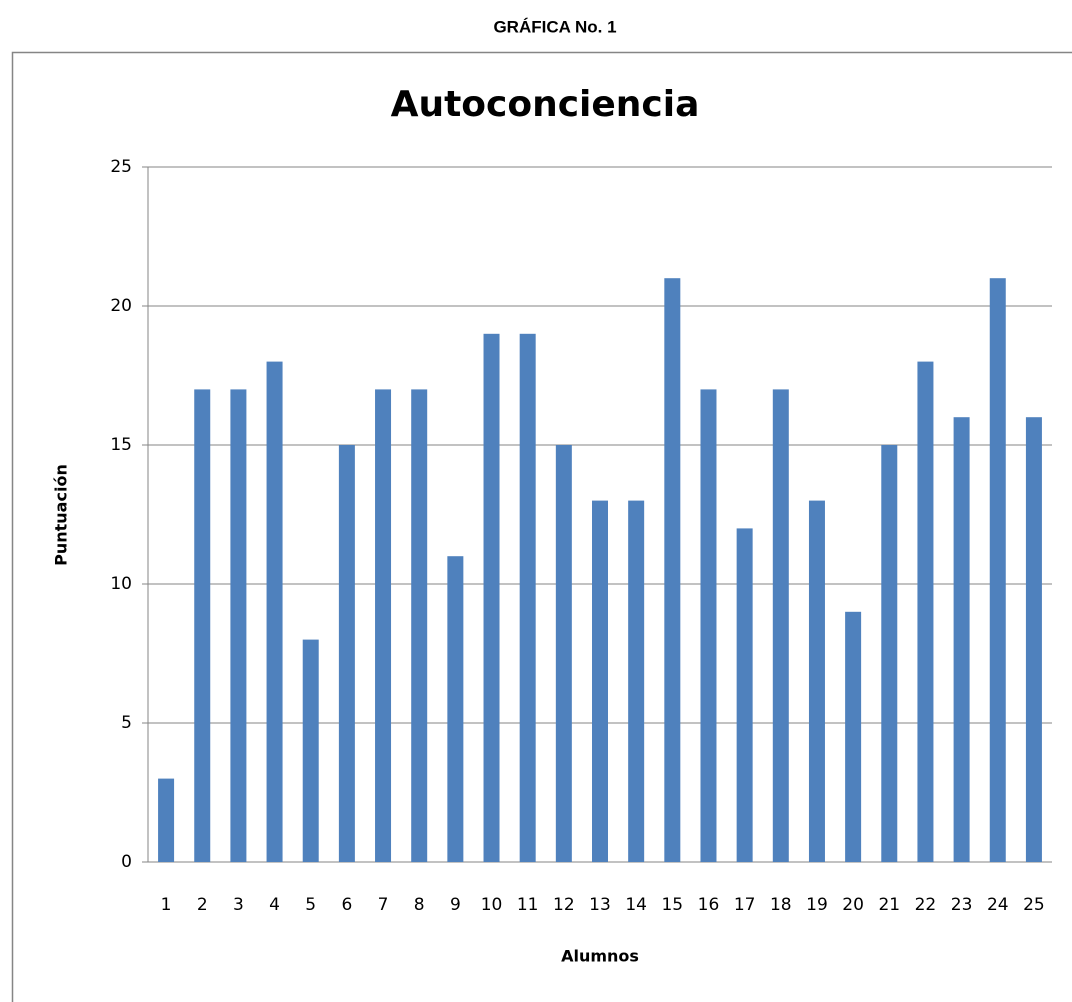 The width and height of the screenshot is (1072, 1002). Describe the element at coordinates (672, 905) in the screenshot. I see `x-tick-label: 15` at that location.